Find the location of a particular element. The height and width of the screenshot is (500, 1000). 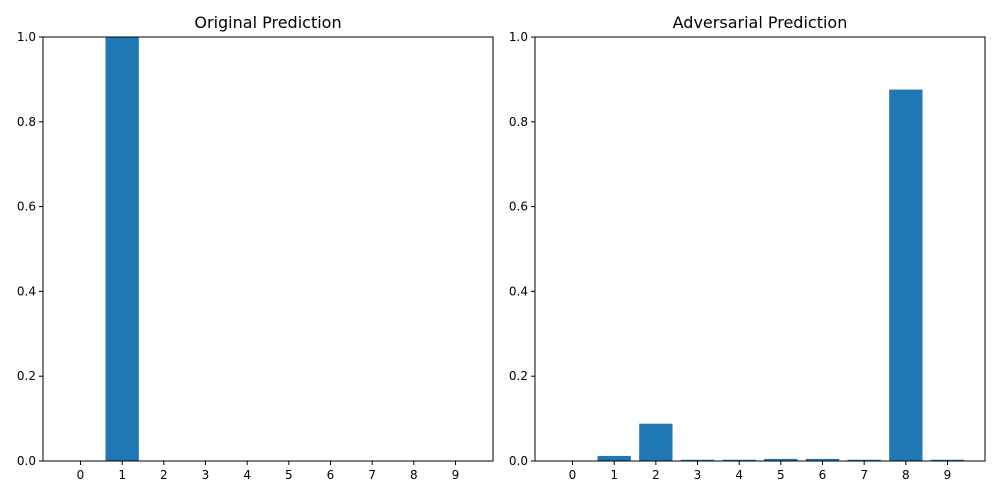

bars is located at coordinates (122, 249).